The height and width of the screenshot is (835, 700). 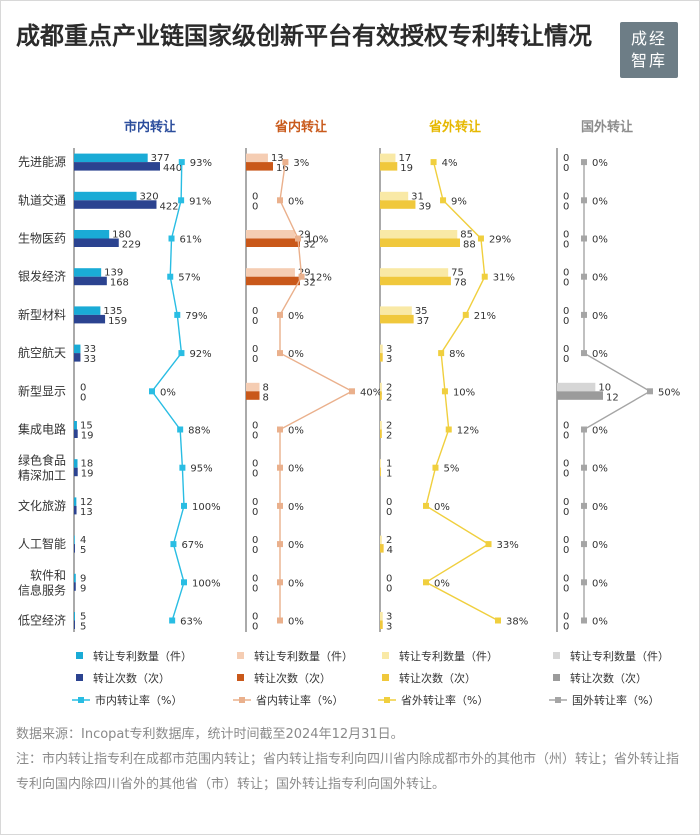 What do you see at coordinates (423, 321) in the screenshot?
I see `label-times: 37` at bounding box center [423, 321].